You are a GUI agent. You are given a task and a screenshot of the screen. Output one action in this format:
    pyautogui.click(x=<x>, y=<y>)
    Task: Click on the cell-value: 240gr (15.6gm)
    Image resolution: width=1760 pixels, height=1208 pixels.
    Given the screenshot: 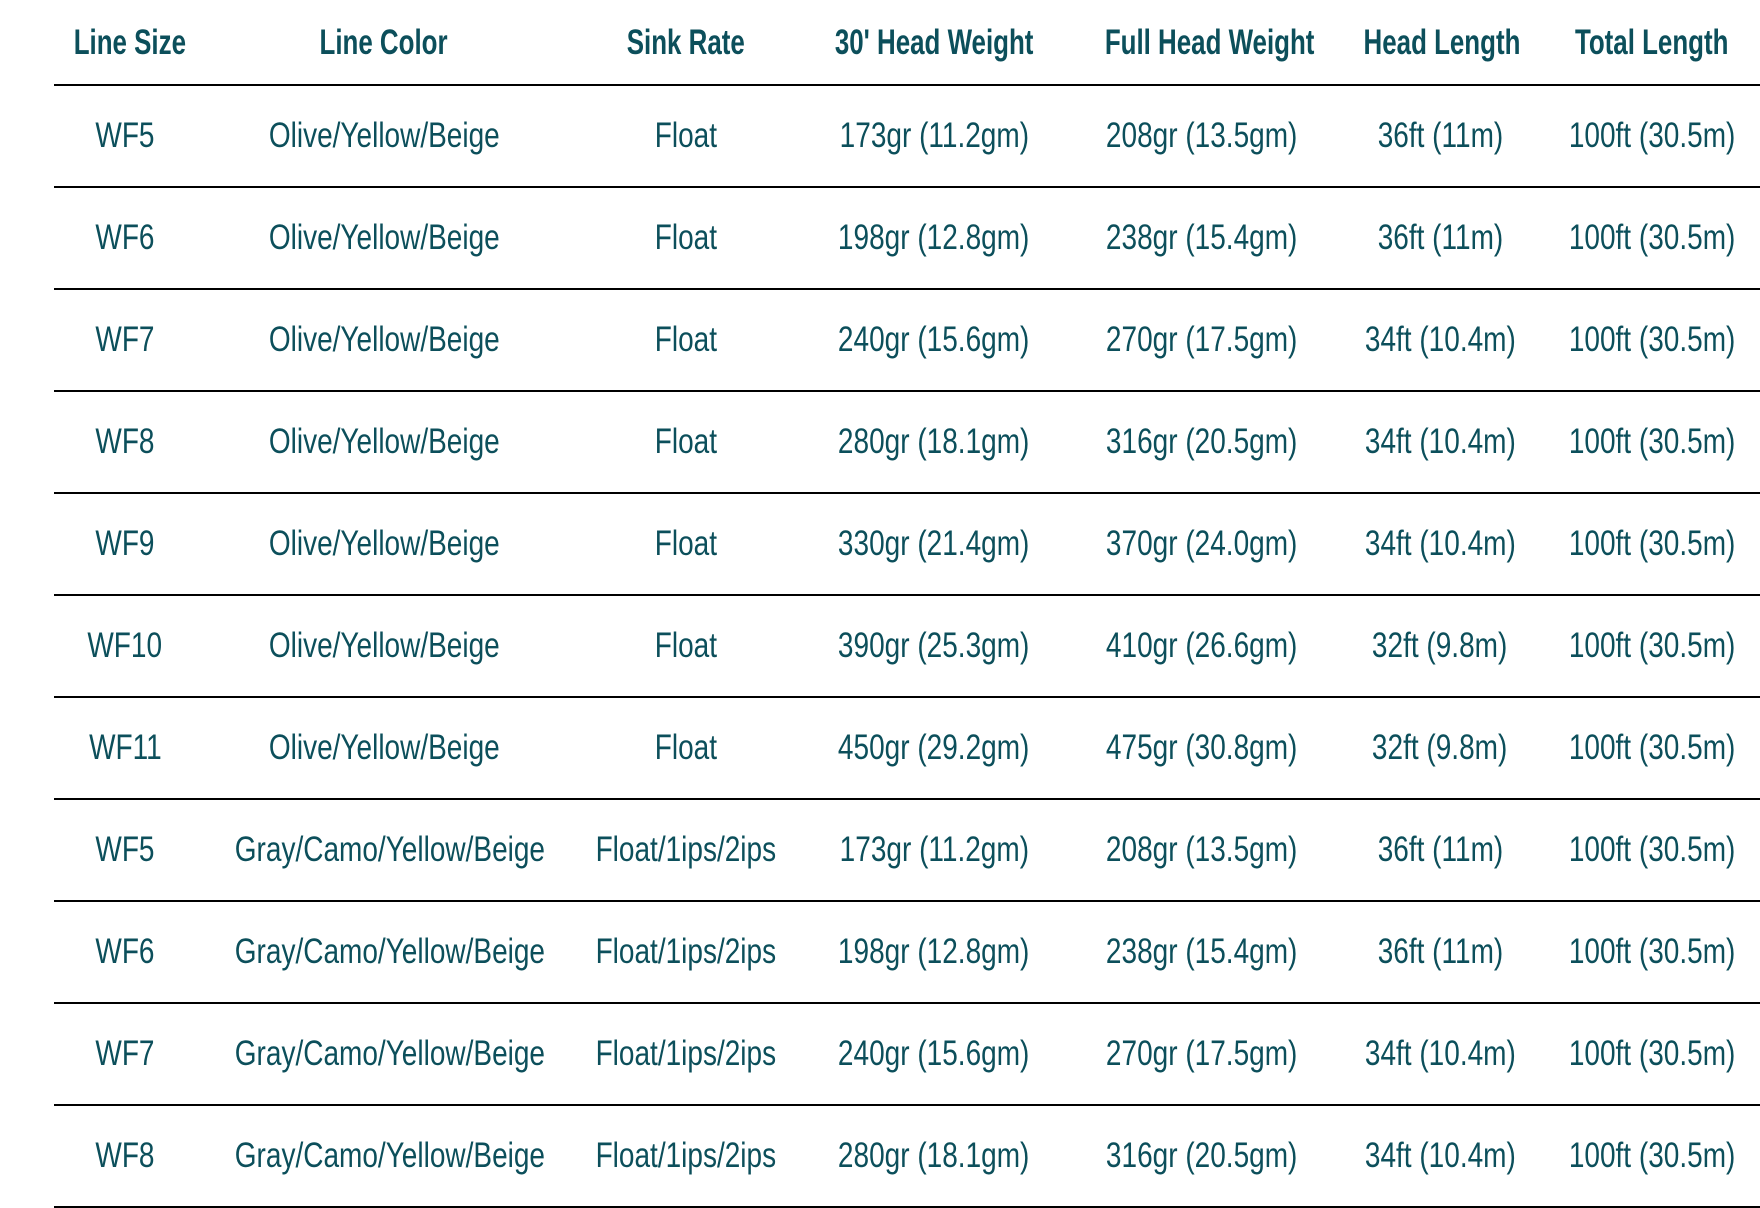 What is the action you would take?
    pyautogui.click(x=934, y=339)
    